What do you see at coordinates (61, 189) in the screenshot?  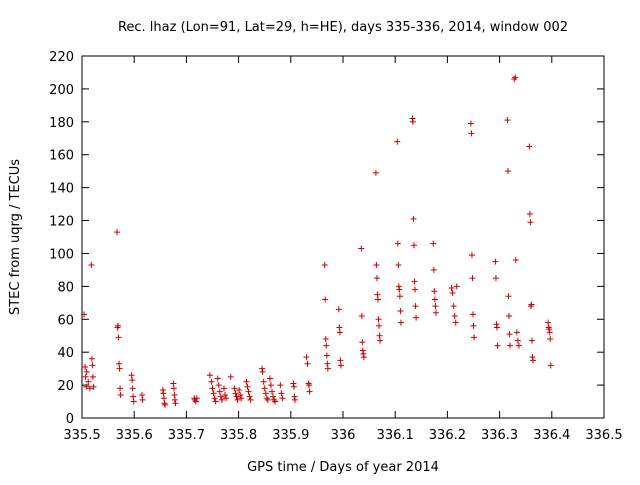 I see `y-tick-label: 140` at bounding box center [61, 189].